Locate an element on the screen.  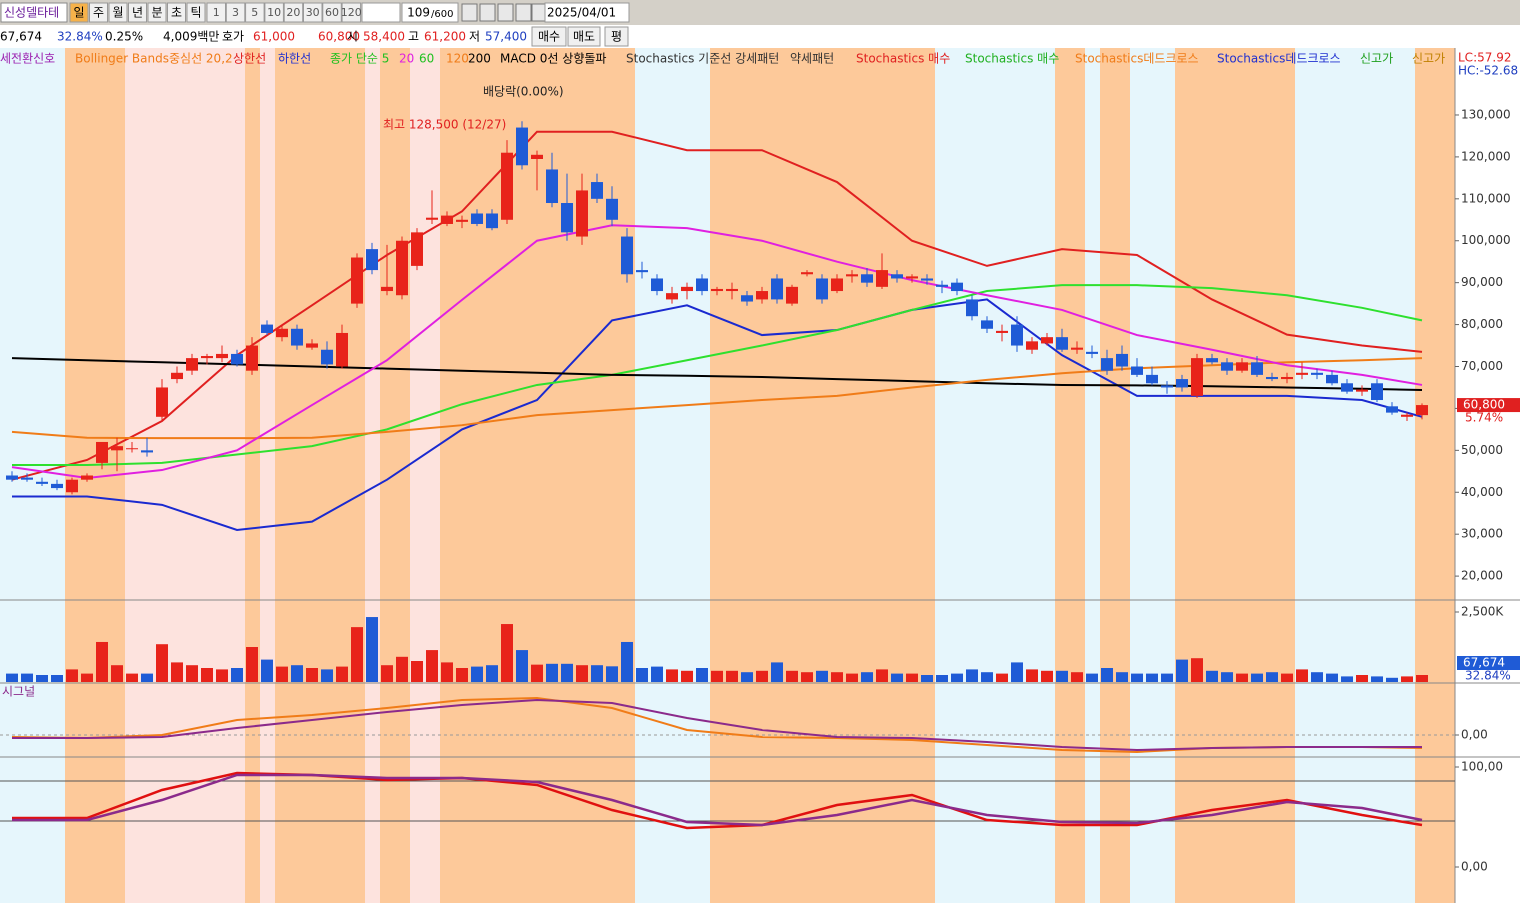
legend-item: 약세패턴 is located at coordinates (812, 58).